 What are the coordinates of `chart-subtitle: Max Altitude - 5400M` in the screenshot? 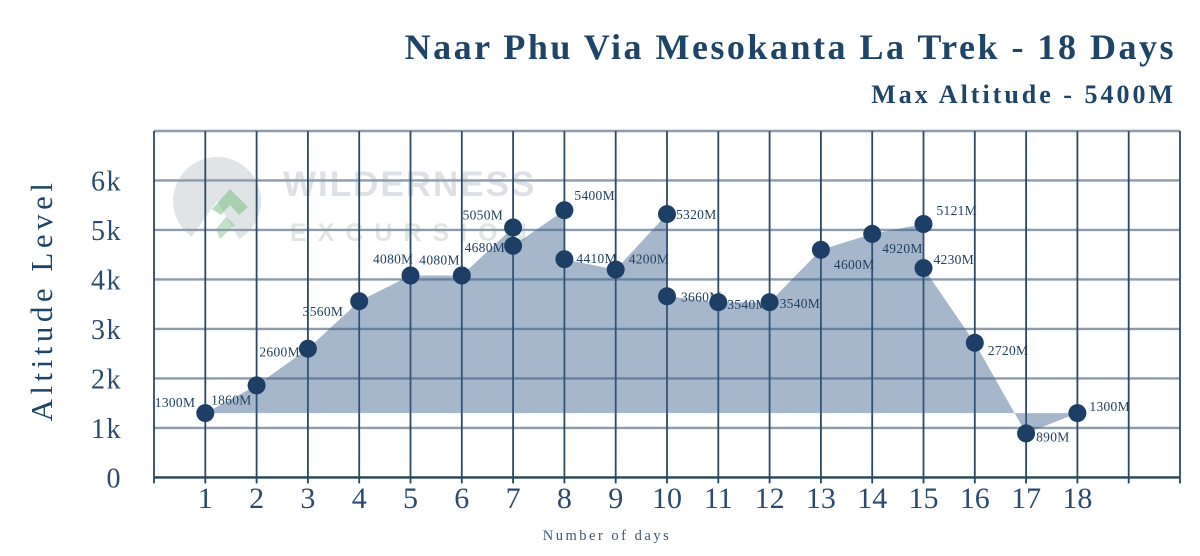 It's located at (1023, 94).